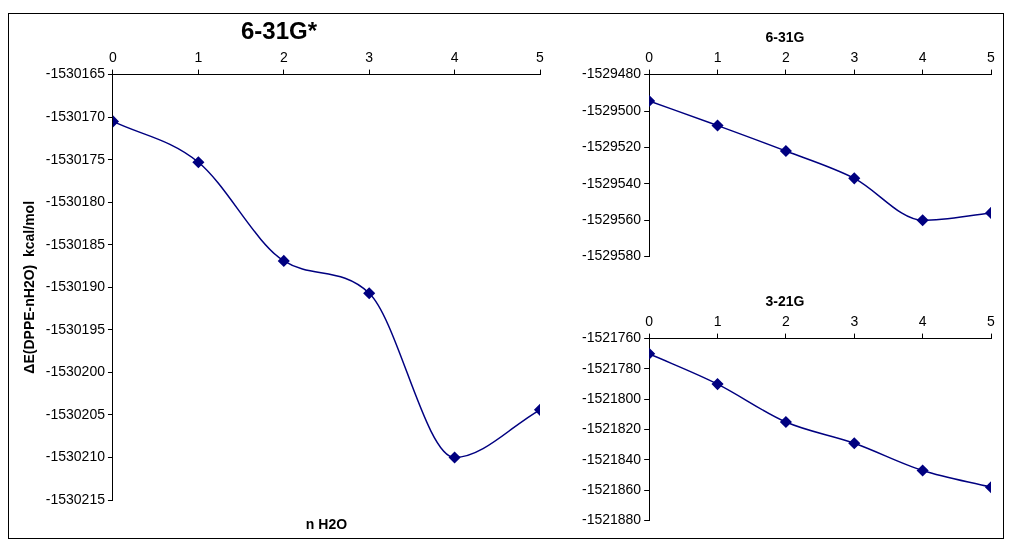 The height and width of the screenshot is (541, 1009). What do you see at coordinates (611, 519) in the screenshot?
I see `y-tick-label: -1521880` at bounding box center [611, 519].